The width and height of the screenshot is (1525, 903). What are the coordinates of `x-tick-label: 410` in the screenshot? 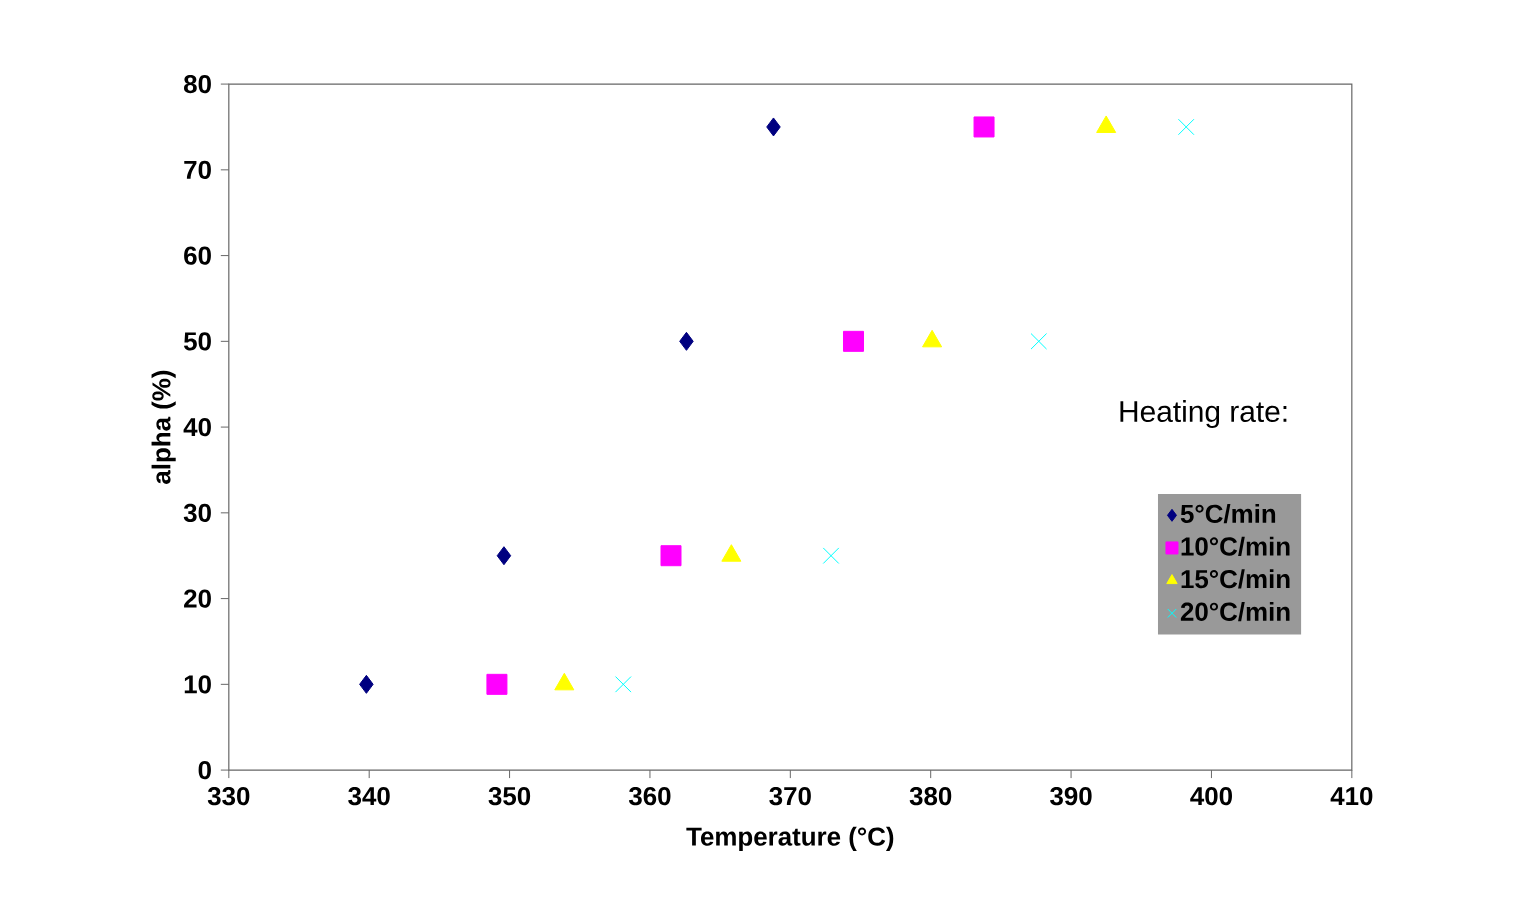 It's located at (1351, 796).